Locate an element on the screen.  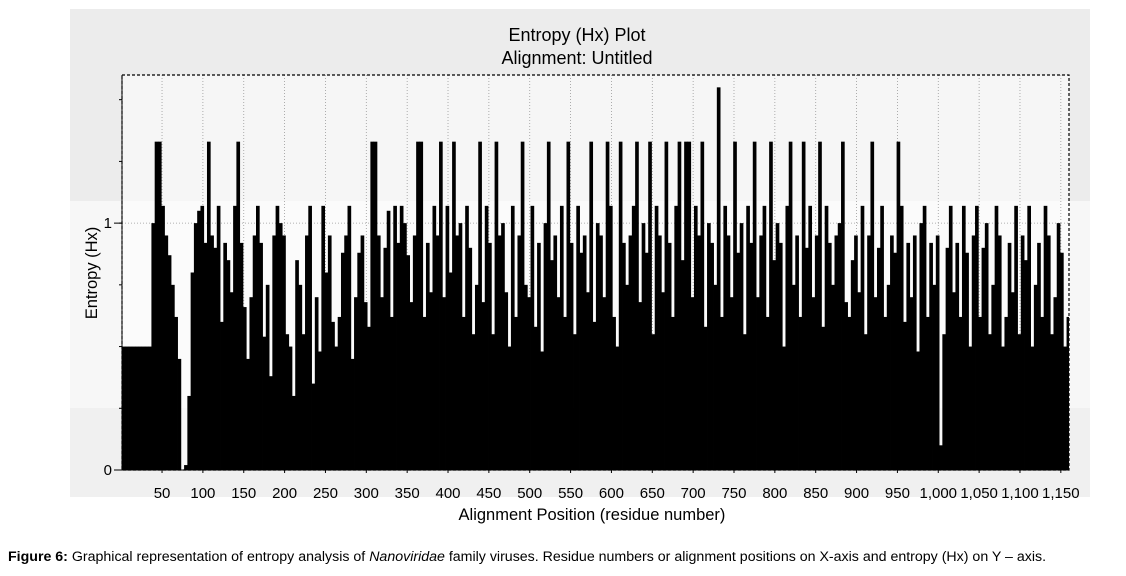
x-tick-label: 1,050 is located at coordinates (979, 493).